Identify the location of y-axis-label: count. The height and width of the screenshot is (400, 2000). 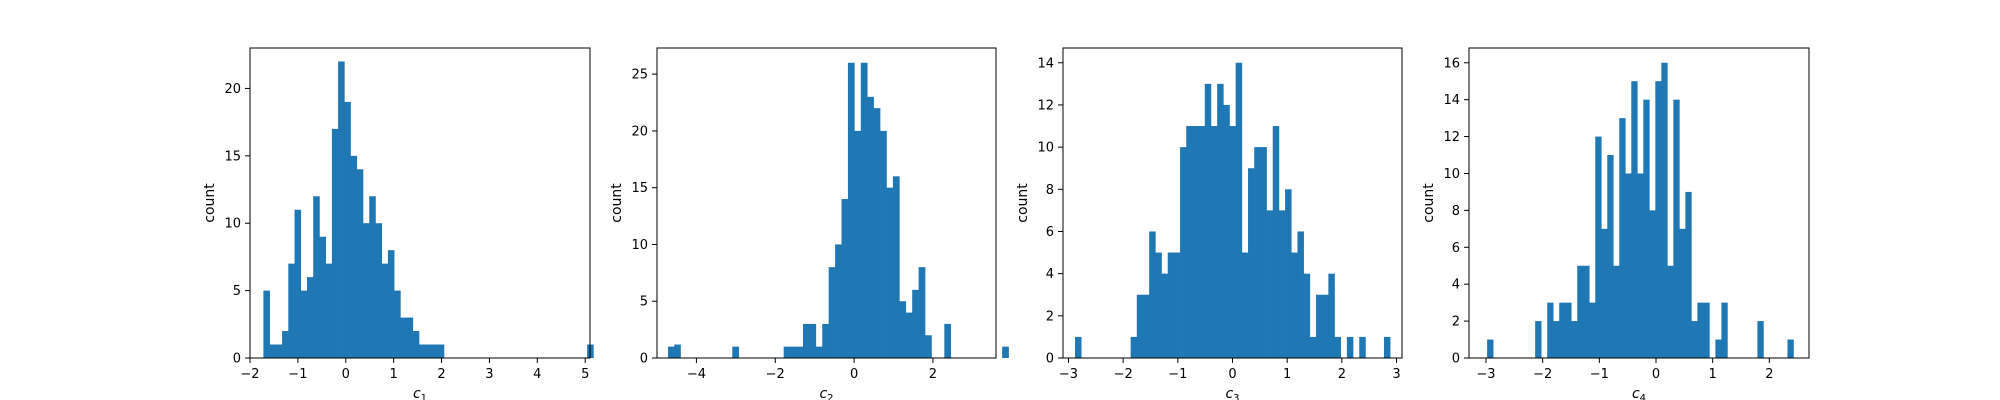
(210, 203).